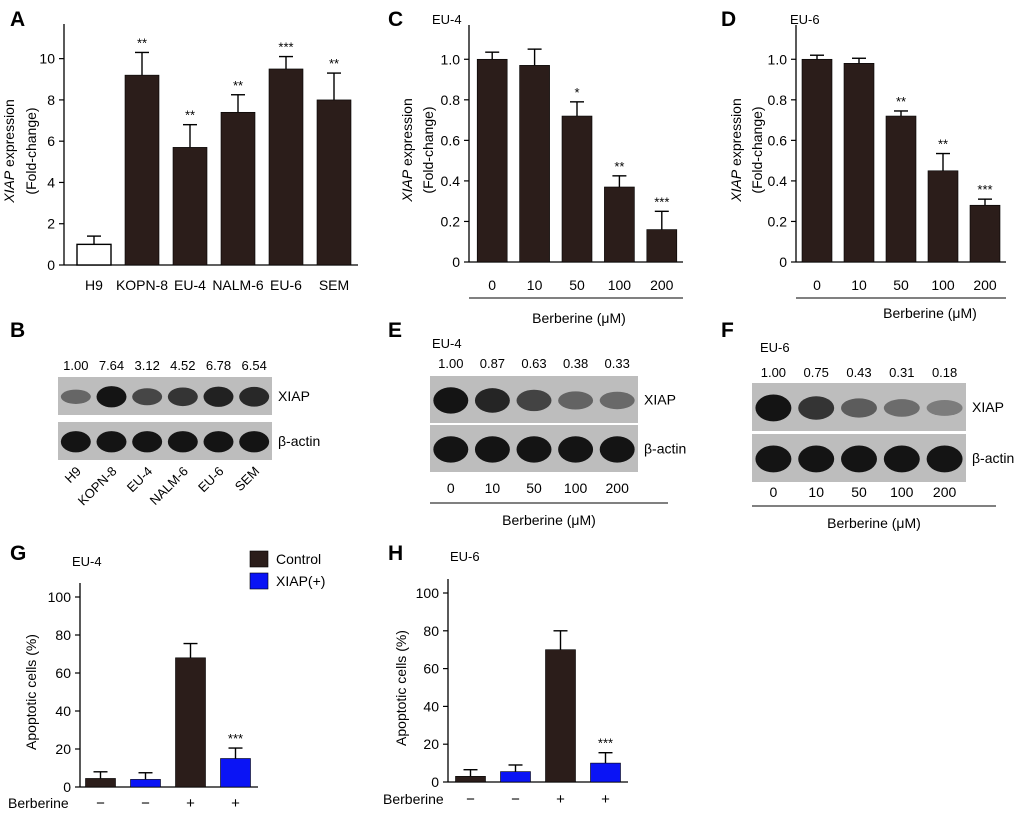  Describe the element at coordinates (182, 365) in the screenshot. I see `panel-b-ratio-3: 4.52` at that location.